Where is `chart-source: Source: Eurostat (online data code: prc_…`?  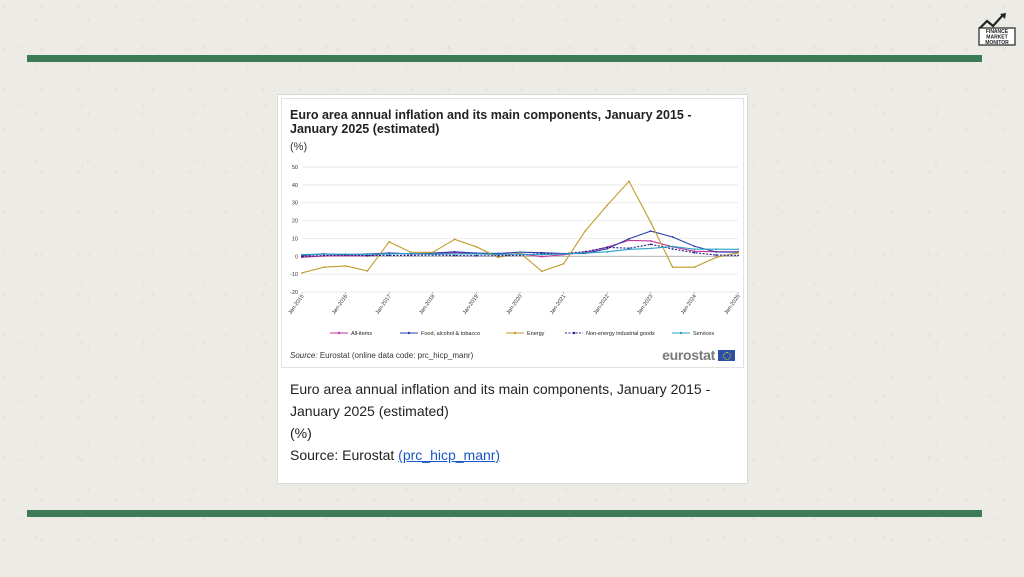
chart-source: Source: Eurostat (online data code: prc_… is located at coordinates (381, 355).